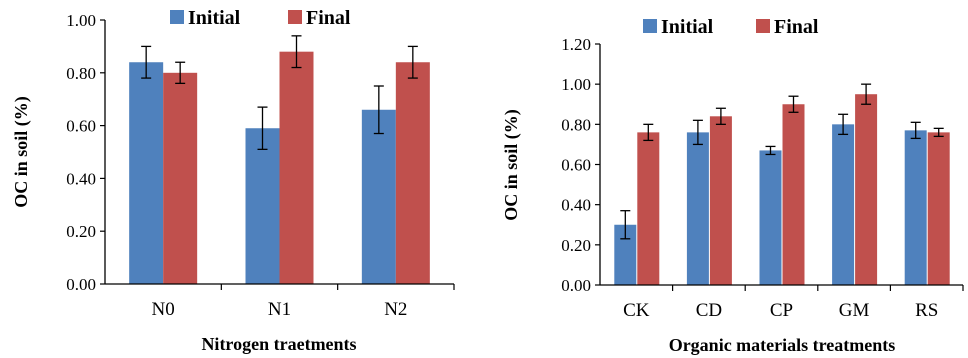 This screenshot has width=968, height=358. What do you see at coordinates (262, 206) in the screenshot?
I see `bar-initial-n1` at bounding box center [262, 206].